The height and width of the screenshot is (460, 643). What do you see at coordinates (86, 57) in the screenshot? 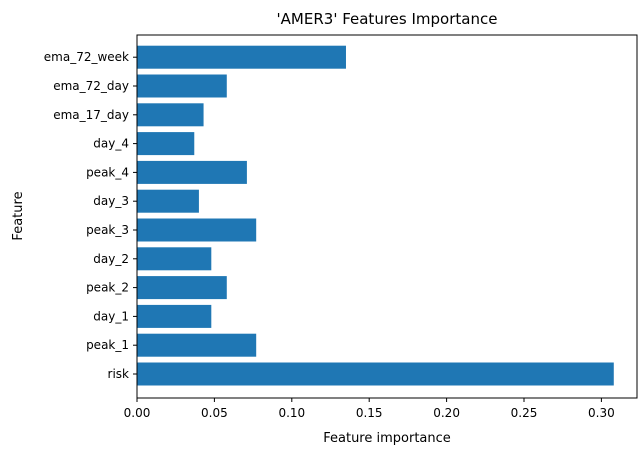
I see `y-tick-label: ema_72_week` at bounding box center [86, 57].